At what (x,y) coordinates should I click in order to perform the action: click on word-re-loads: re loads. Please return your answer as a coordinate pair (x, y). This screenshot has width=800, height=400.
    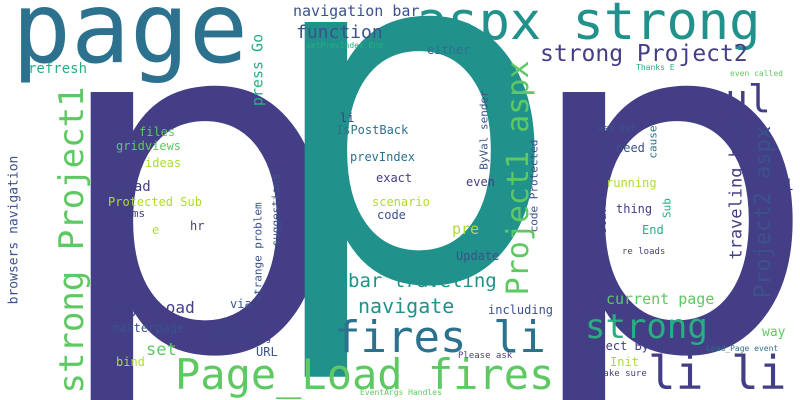
    Looking at the image, I should click on (644, 252).